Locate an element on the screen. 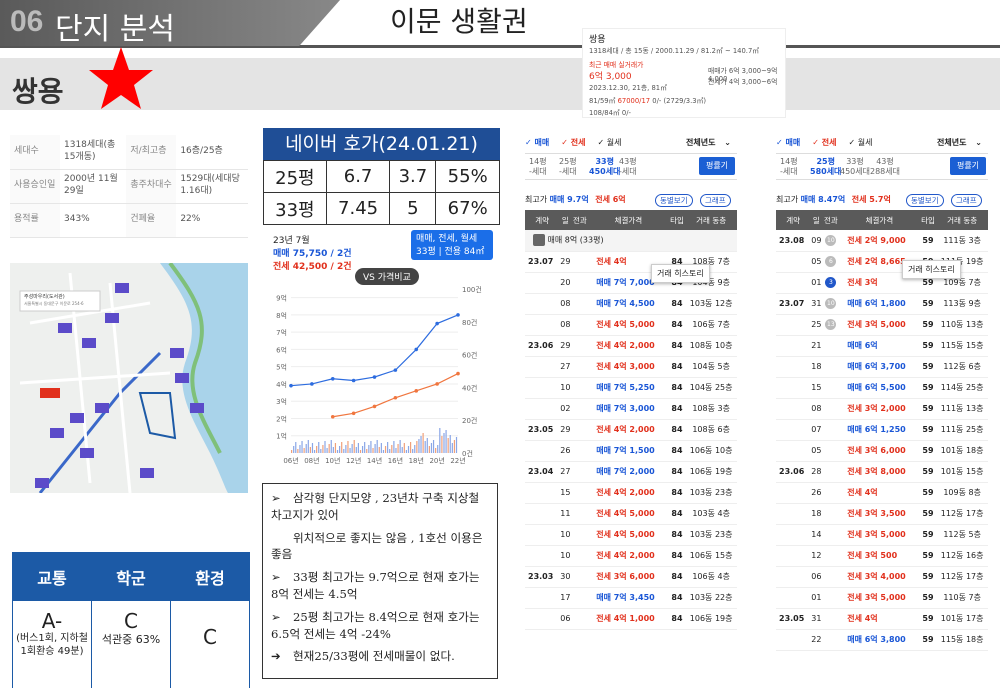  size-tab: 25평 580세대 is located at coordinates (826, 166).